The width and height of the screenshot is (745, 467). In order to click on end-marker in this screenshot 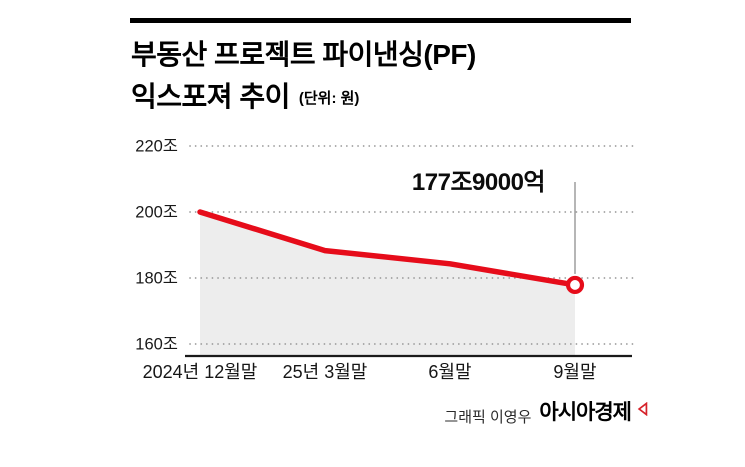, I will do `click(575, 285)`.